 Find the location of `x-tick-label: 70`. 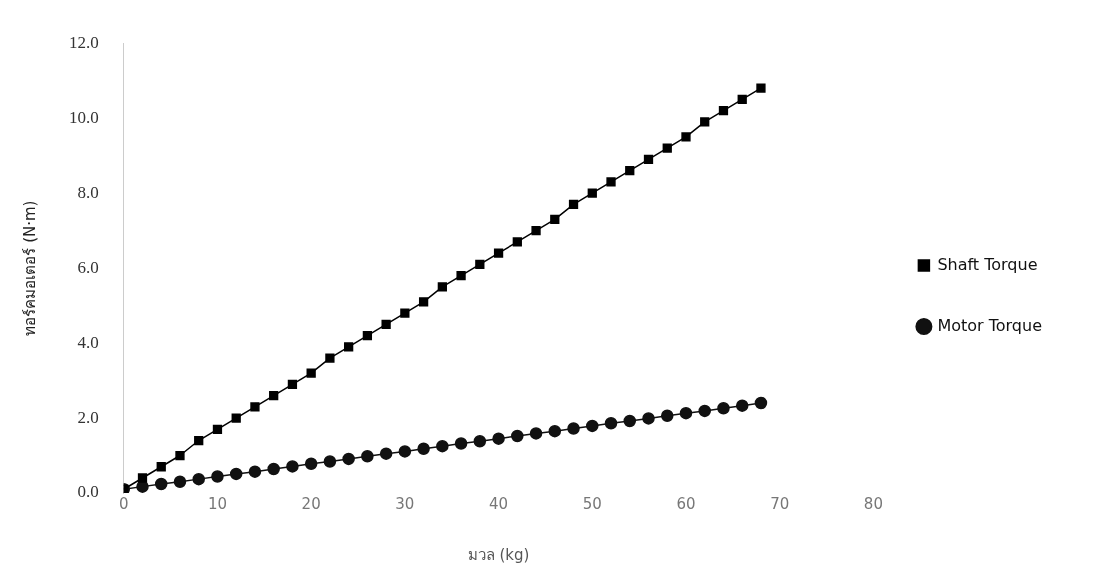

x-tick-label: 70 is located at coordinates (780, 503).